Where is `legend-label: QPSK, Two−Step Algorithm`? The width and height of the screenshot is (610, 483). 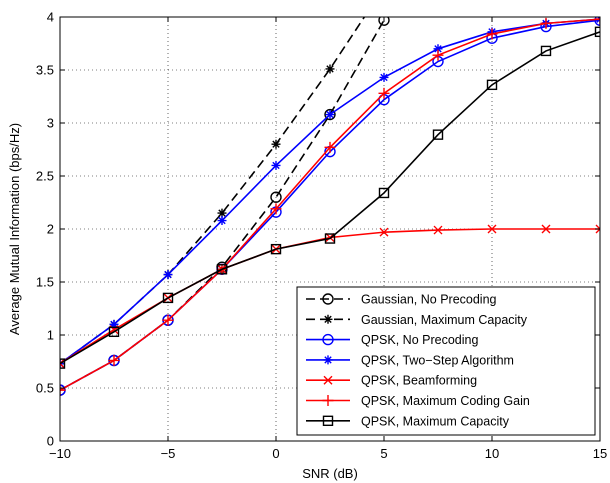 legend-label: QPSK, Two−Step Algorithm is located at coordinates (437, 360).